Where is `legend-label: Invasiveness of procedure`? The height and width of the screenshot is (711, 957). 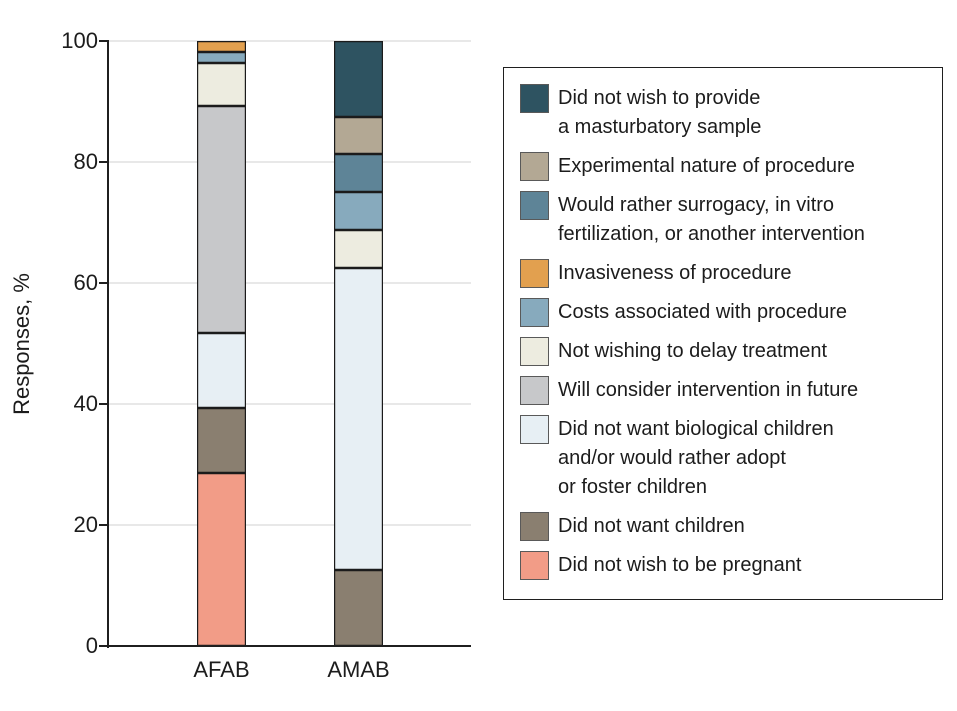 legend-label: Invasiveness of procedure is located at coordinates (675, 273).